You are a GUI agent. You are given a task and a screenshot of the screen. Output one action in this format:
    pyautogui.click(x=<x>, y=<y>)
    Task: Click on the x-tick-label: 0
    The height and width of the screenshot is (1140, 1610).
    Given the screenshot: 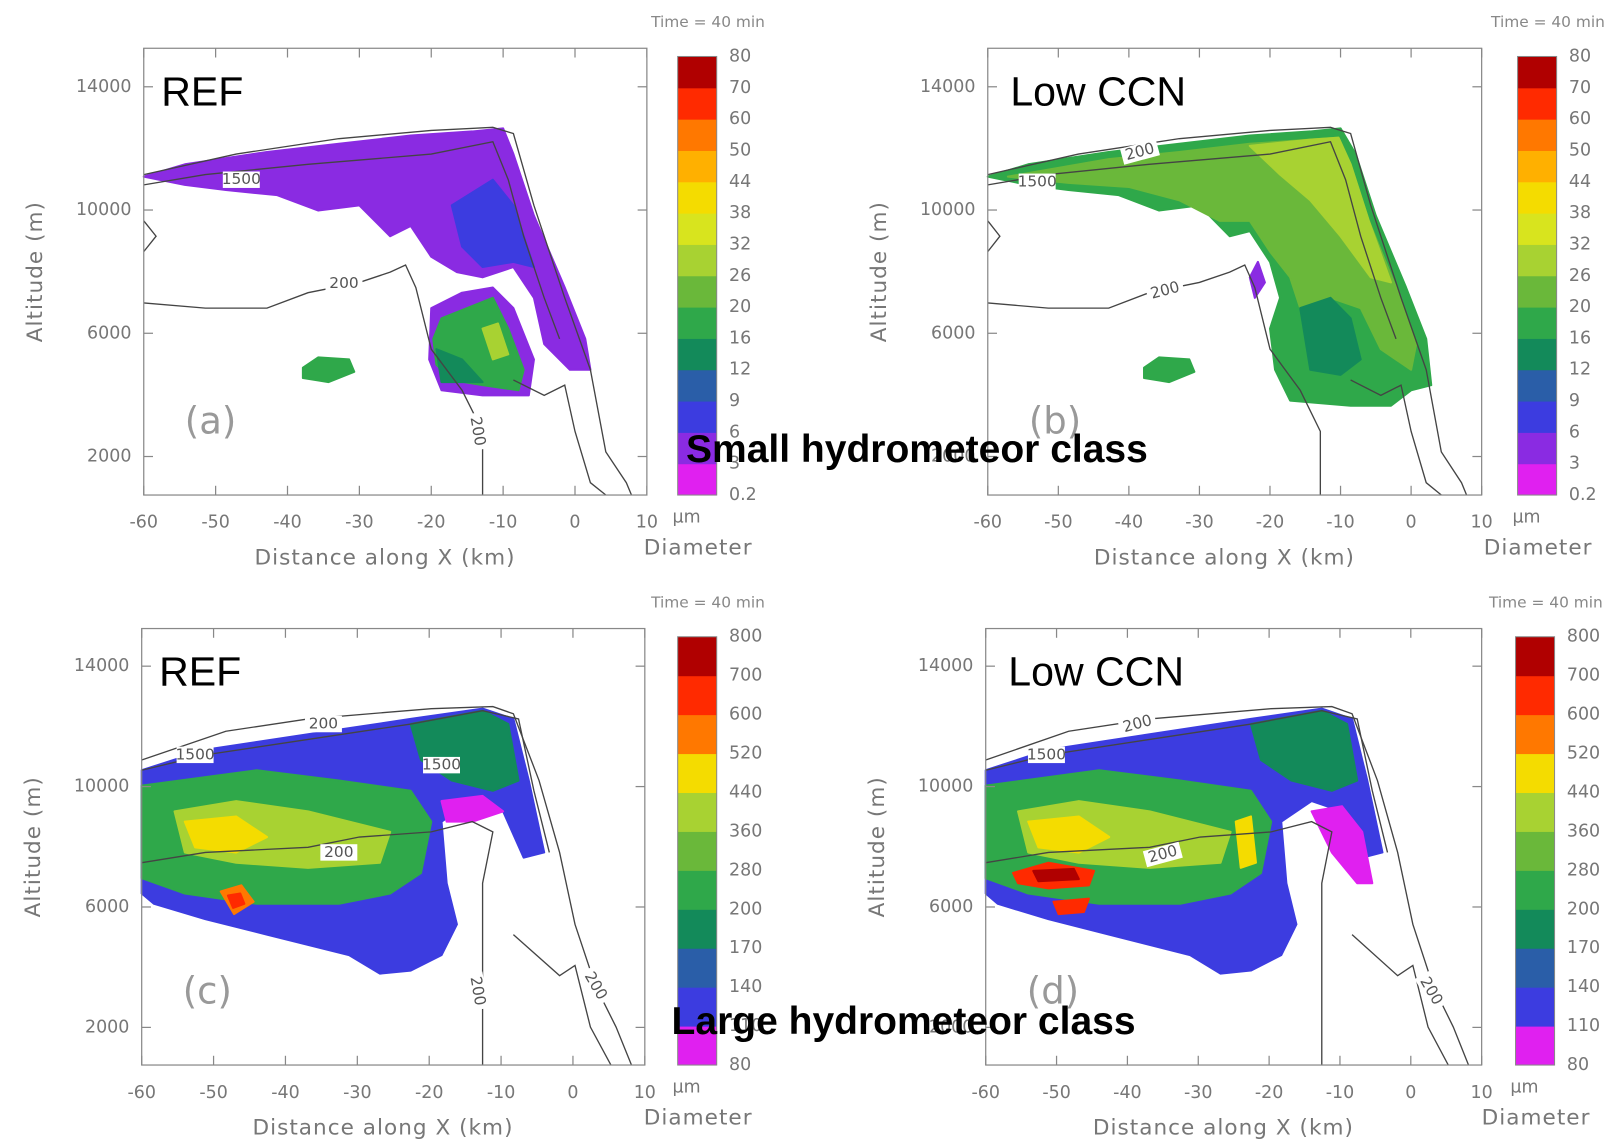 What is the action you would take?
    pyautogui.click(x=1410, y=1093)
    